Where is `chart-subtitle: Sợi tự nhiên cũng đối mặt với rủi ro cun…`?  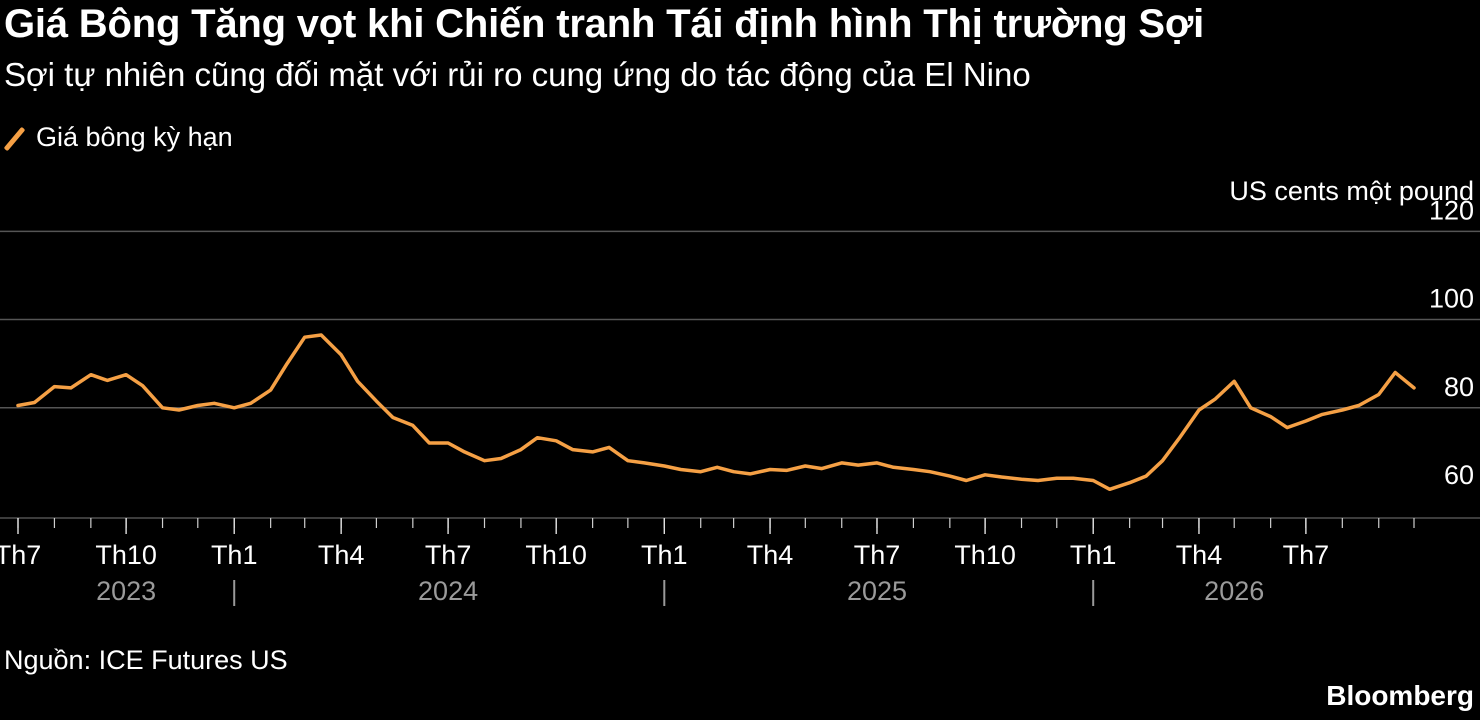 chart-subtitle: Sợi tự nhiên cũng đối mặt với rủi ro cun… is located at coordinates (517, 74).